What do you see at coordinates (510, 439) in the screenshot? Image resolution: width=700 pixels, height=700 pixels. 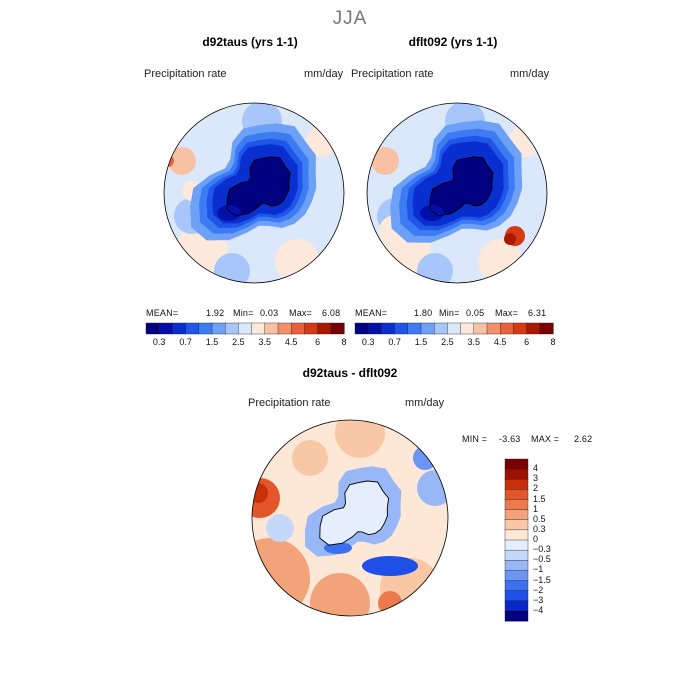 I see `panel3-min-value: -3.63` at bounding box center [510, 439].